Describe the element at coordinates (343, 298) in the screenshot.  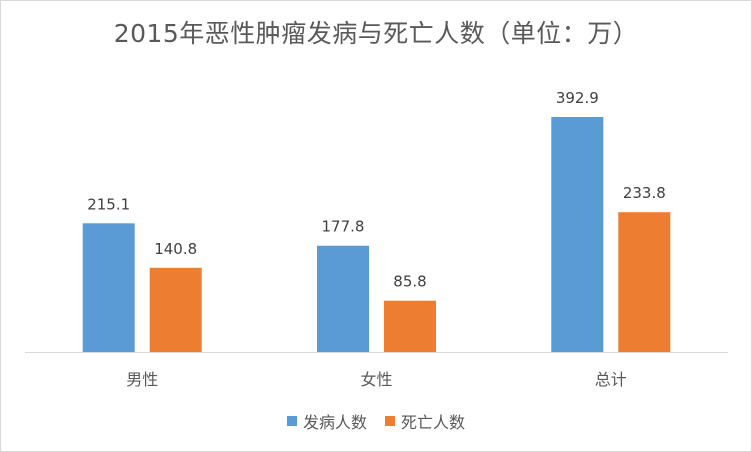
I see `bar-incidence-female` at that location.